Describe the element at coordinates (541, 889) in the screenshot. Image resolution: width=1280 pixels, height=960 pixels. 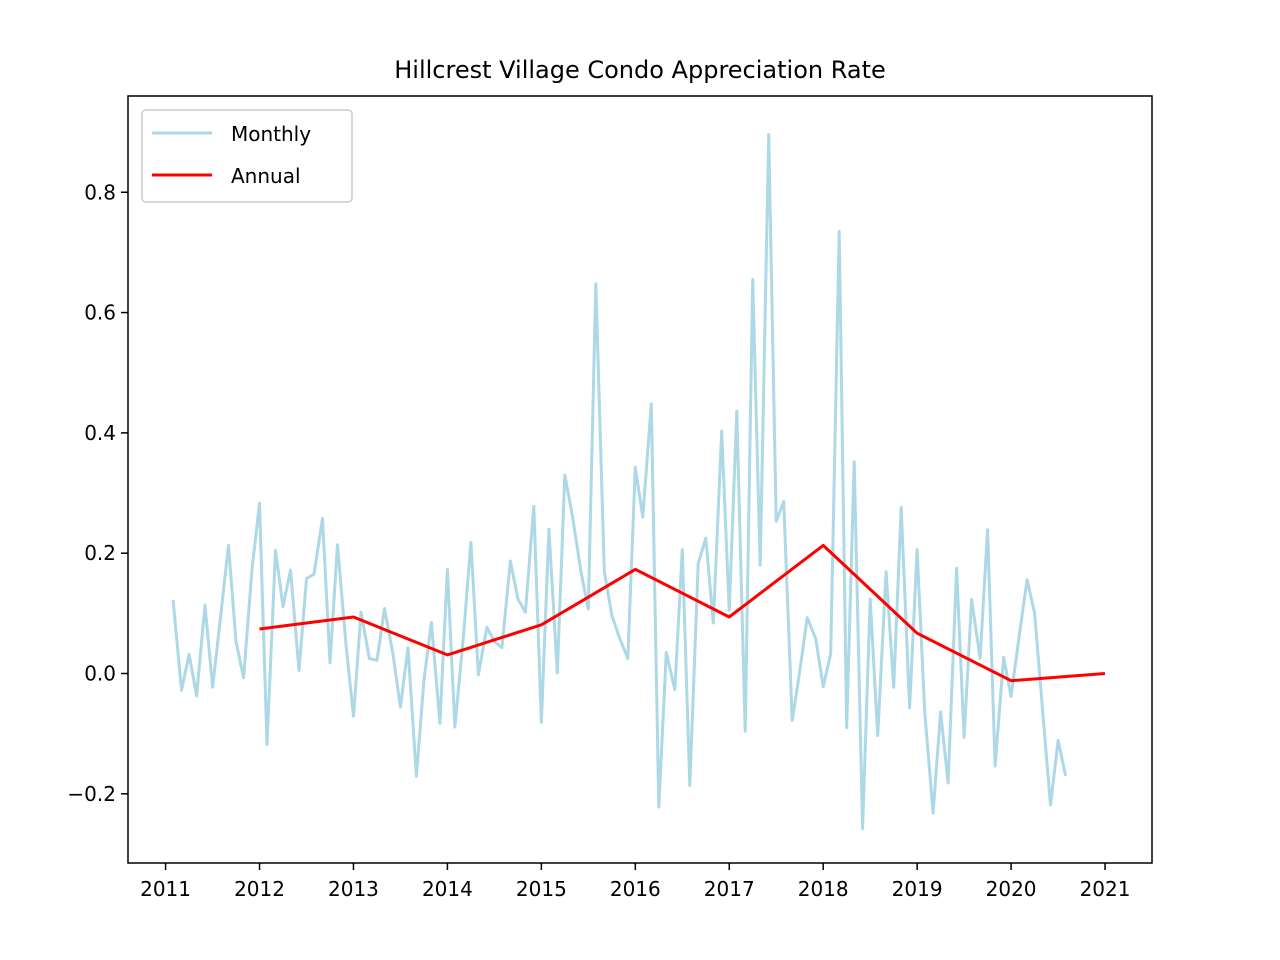
I see `x-tick-label: 2015` at that location.